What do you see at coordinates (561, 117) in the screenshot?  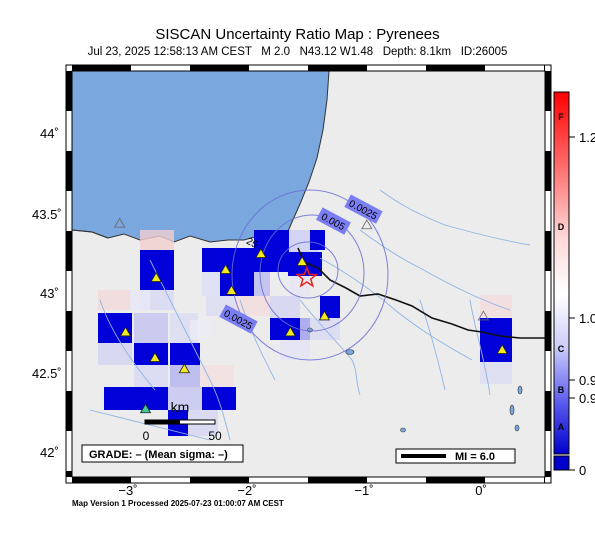 I see `grade-letter: F` at bounding box center [561, 117].